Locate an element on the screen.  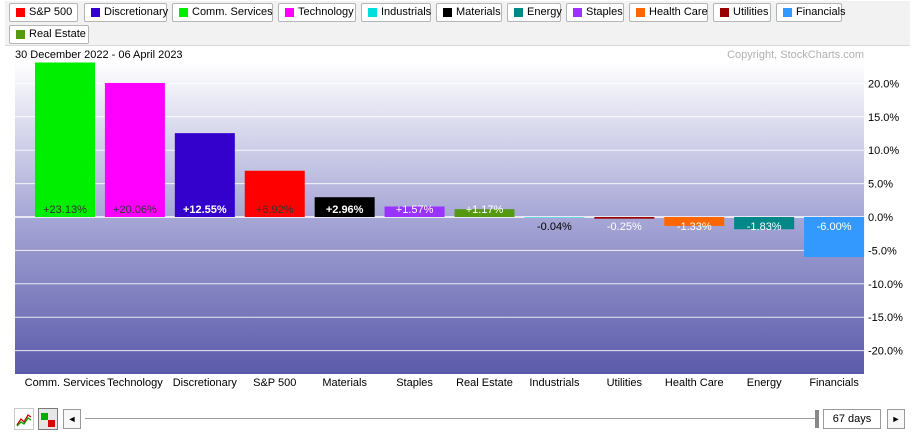
legend-item-technology: Technology is located at coordinates (317, 12).